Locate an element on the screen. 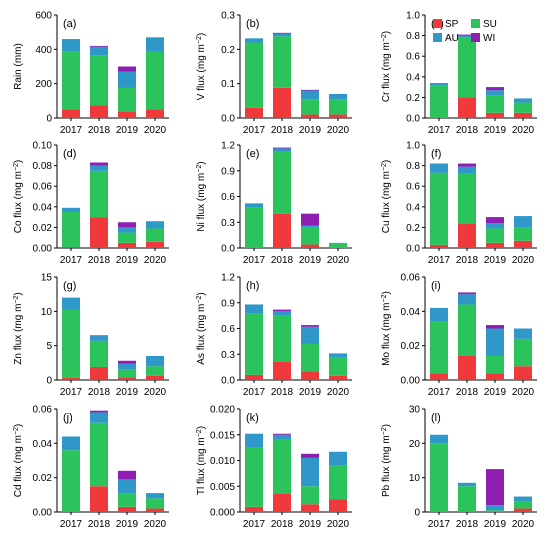 Image resolution: width=551 pixels, height=544 pixels. panel-10-bar-sp-2019 is located at coordinates (310, 508).